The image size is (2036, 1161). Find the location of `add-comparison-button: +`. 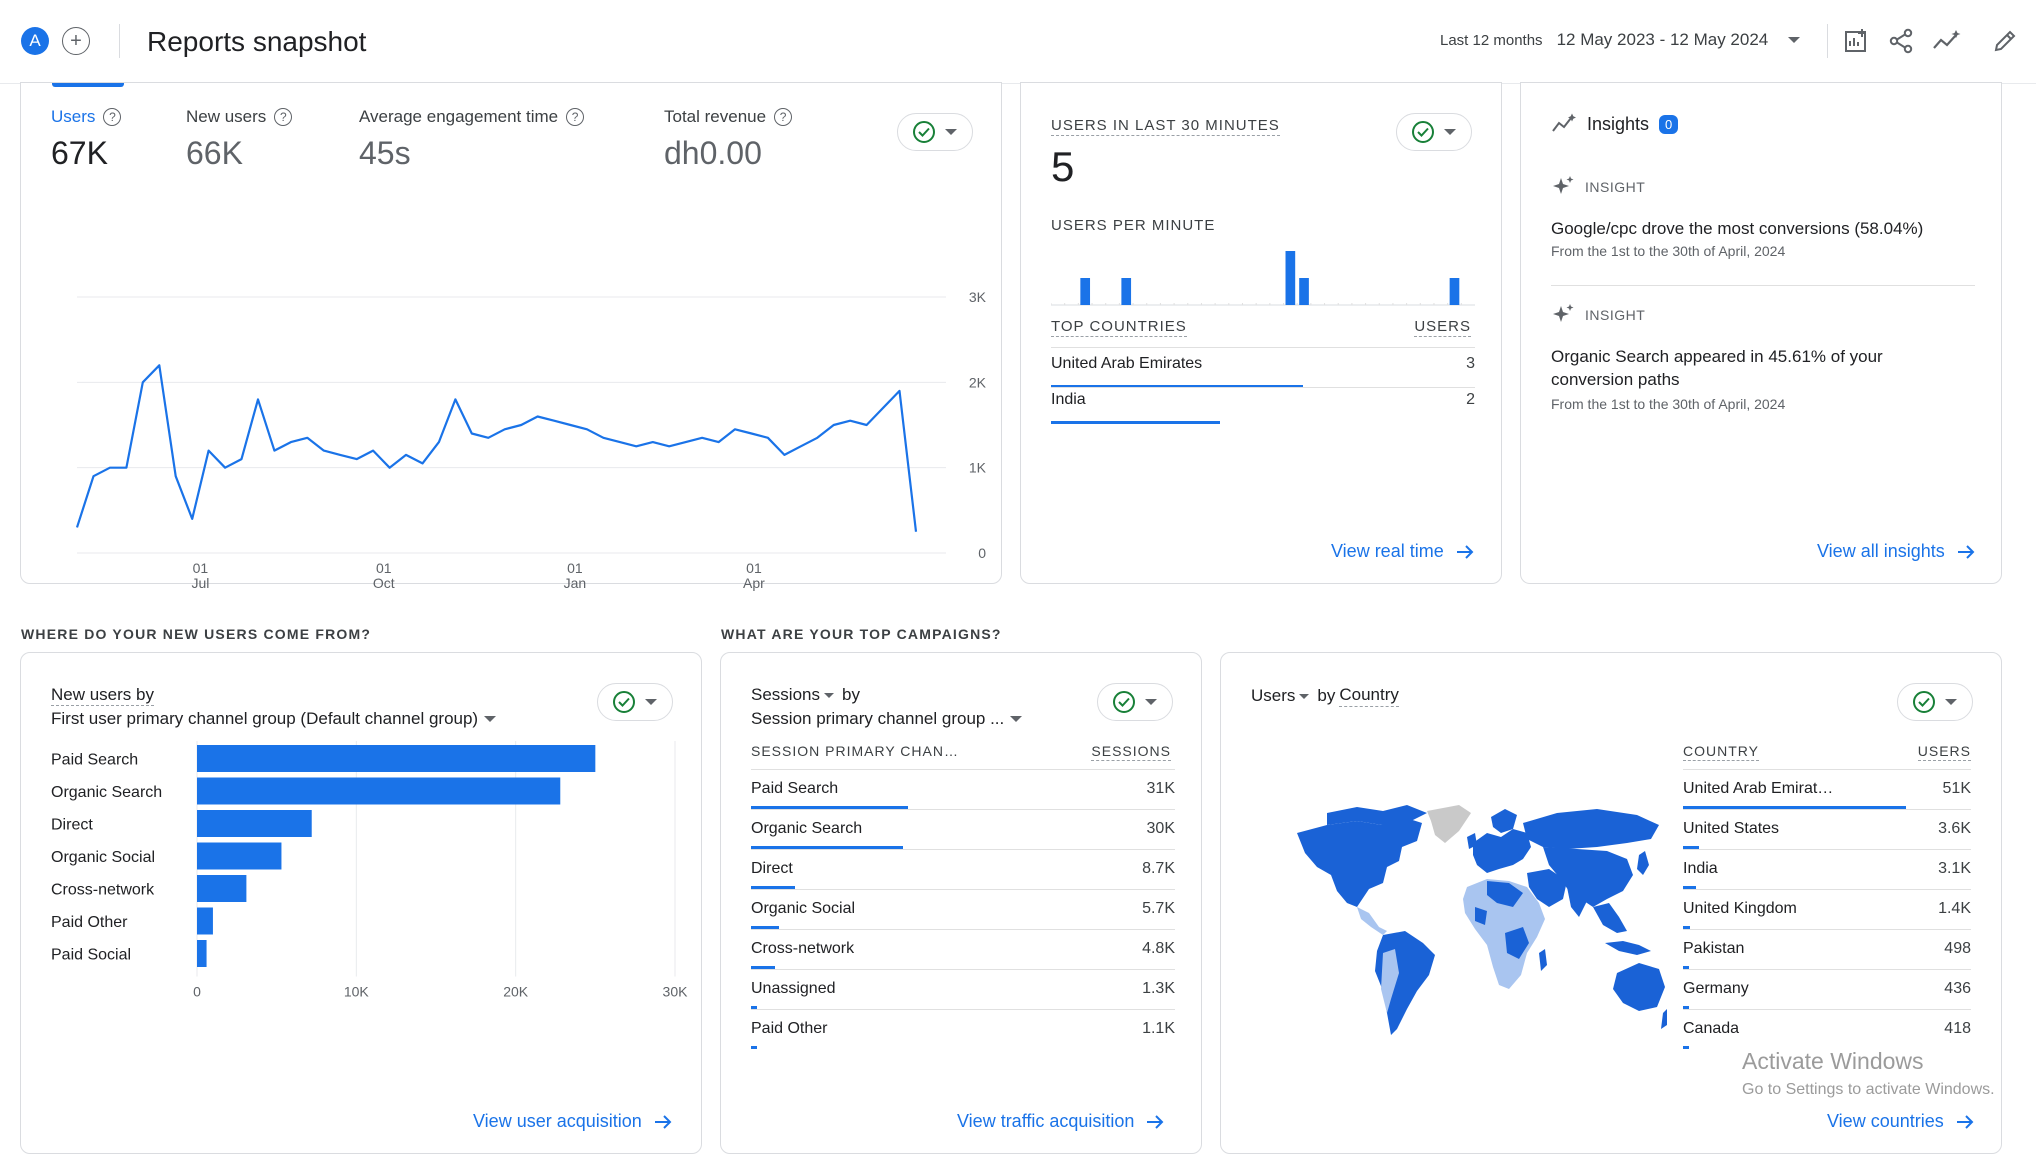

add-comparison-button: + is located at coordinates (76, 41).